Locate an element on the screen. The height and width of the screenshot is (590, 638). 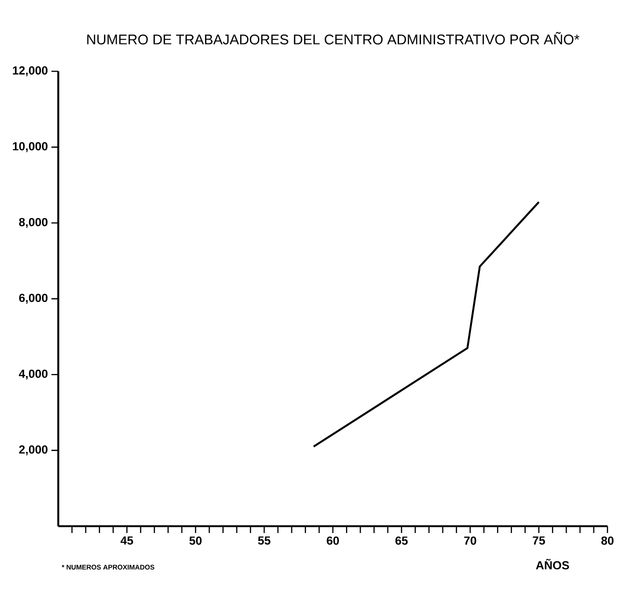
x-tick-label: 65 is located at coordinates (401, 540).